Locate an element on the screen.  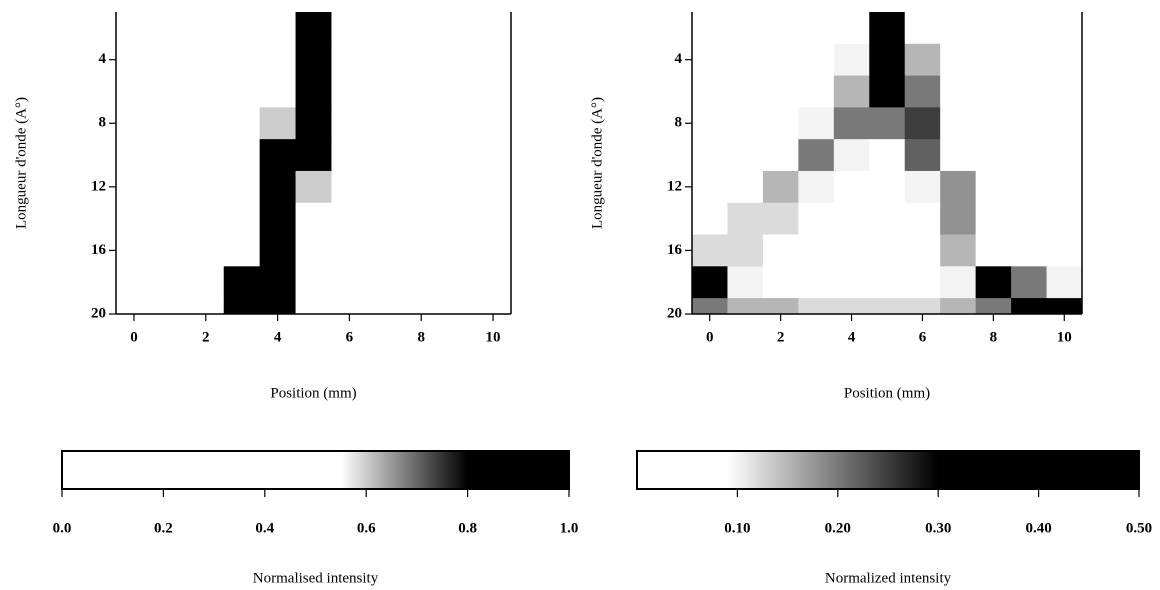
colorbar-tick-label: 0.0 is located at coordinates (62, 528).